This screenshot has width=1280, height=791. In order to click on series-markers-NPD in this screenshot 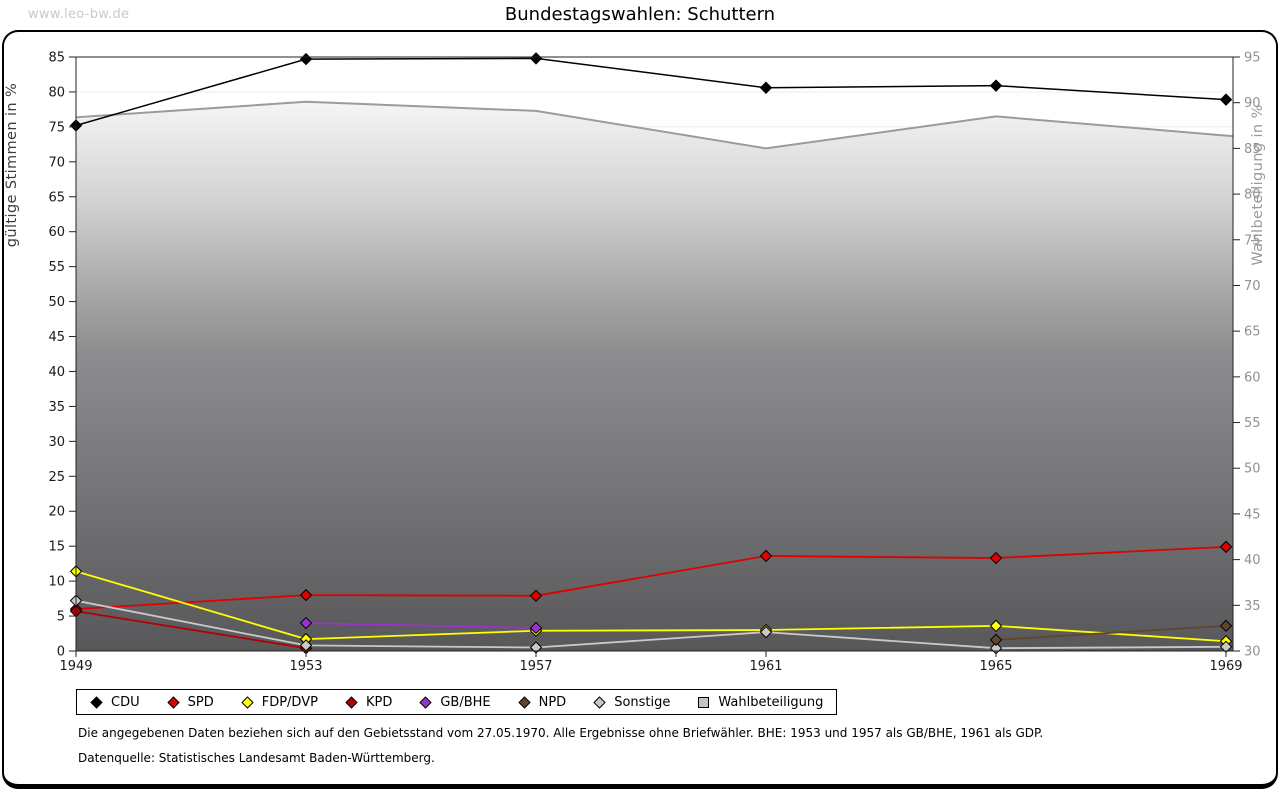, I will do `click(1111, 633)`.